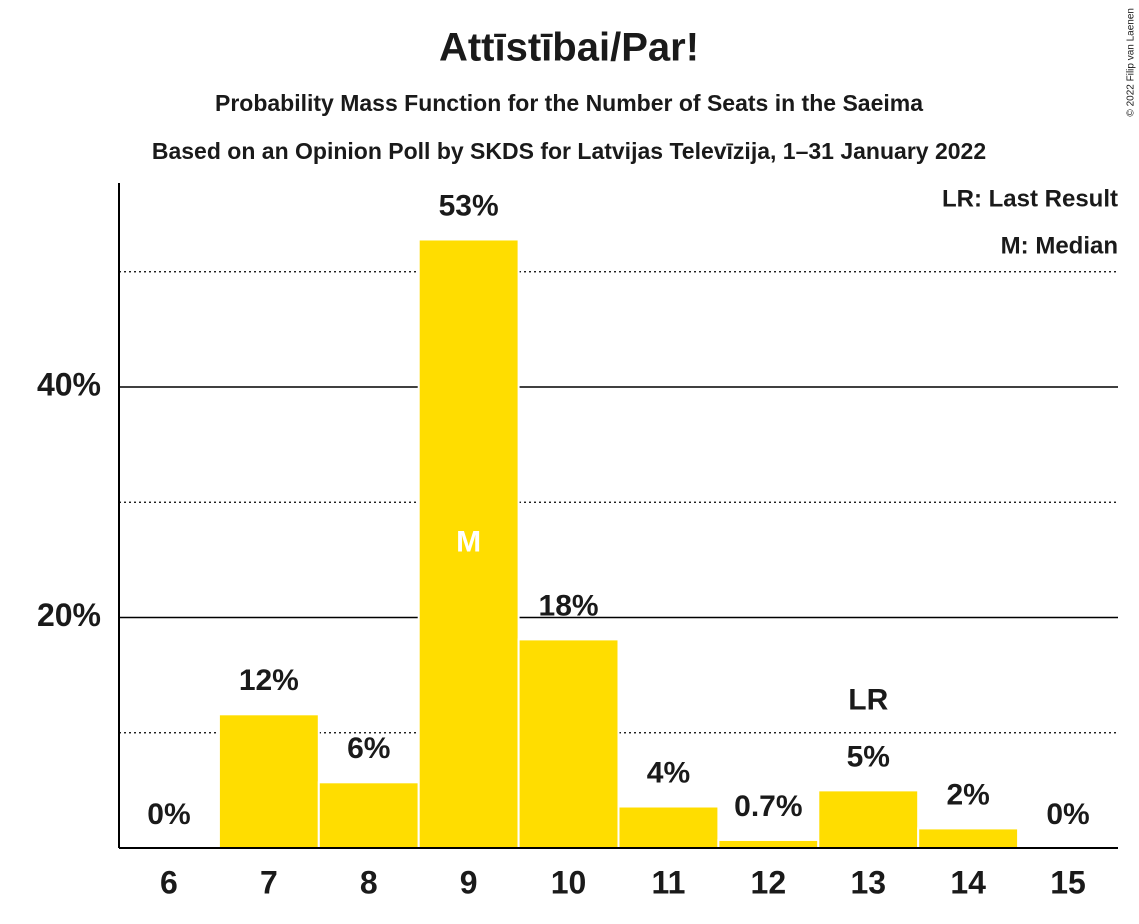 This screenshot has height=924, width=1139. Describe the element at coordinates (369, 882) in the screenshot. I see `x-tick-label: 8` at that location.